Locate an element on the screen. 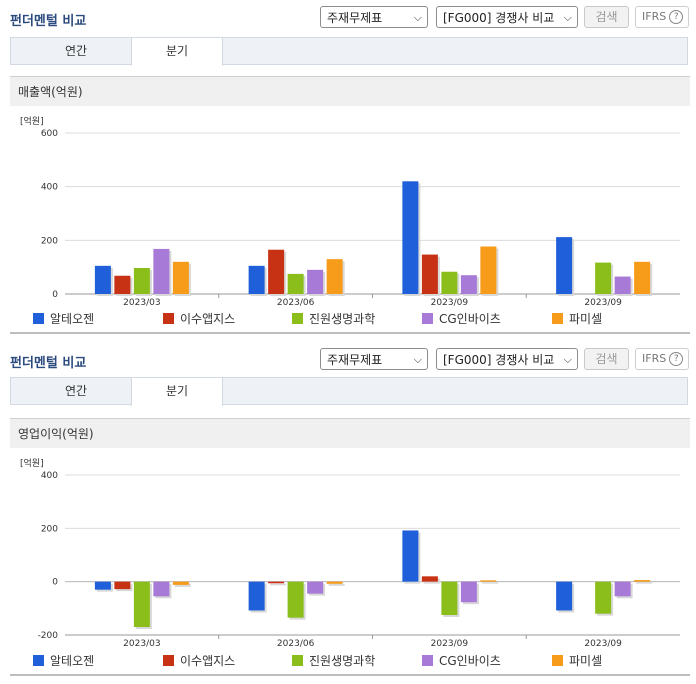  legend-label: CG인바이츠 is located at coordinates (470, 661).